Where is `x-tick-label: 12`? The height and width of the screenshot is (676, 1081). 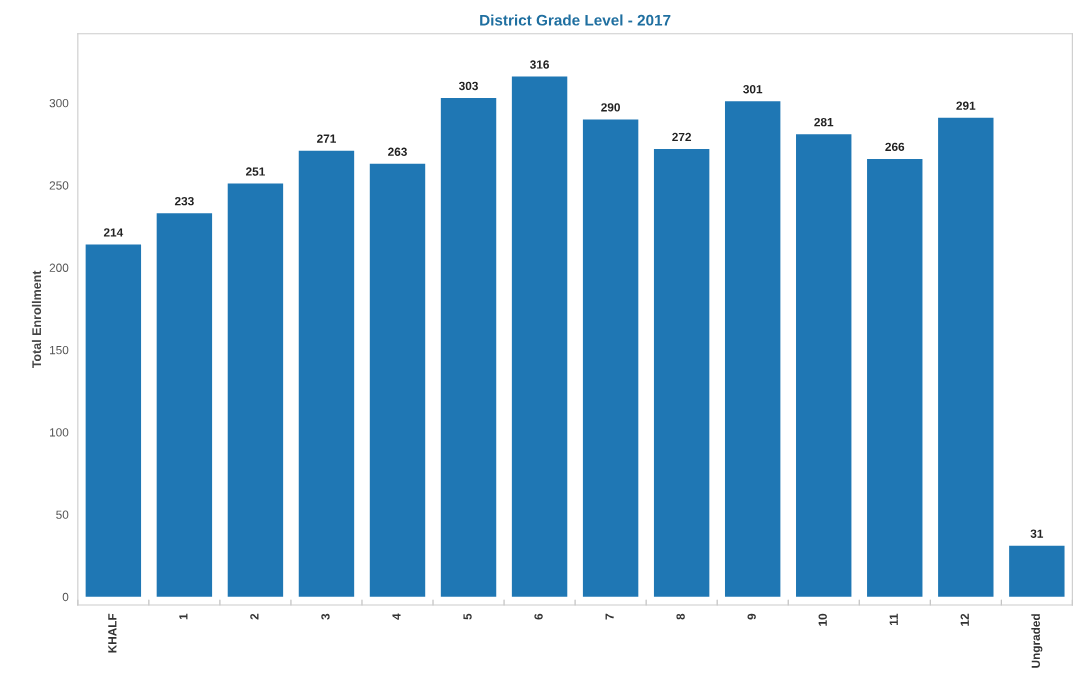
x-tick-label: 12 is located at coordinates (964, 619).